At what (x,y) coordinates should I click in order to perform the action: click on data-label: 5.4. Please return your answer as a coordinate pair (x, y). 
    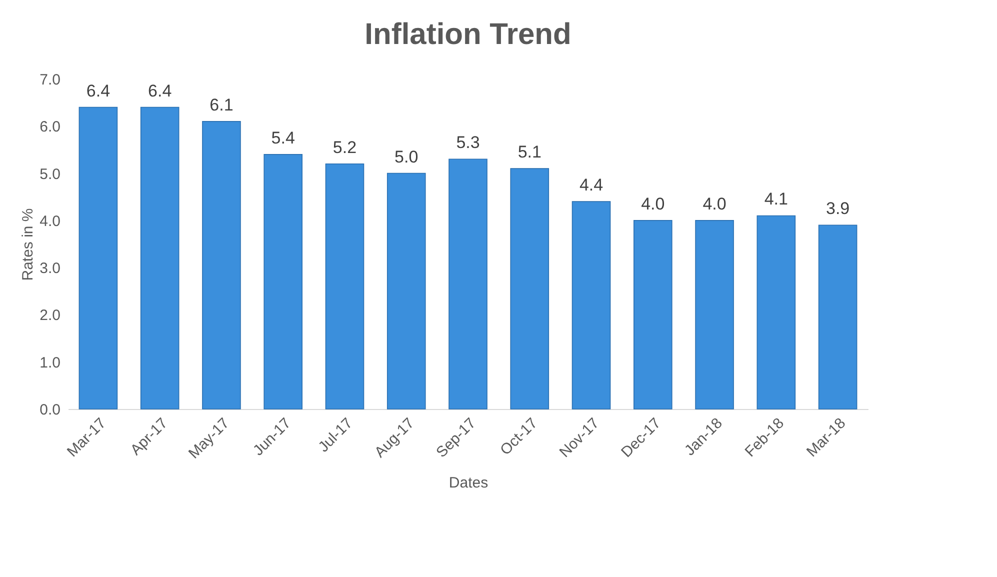
    Looking at the image, I should click on (283, 138).